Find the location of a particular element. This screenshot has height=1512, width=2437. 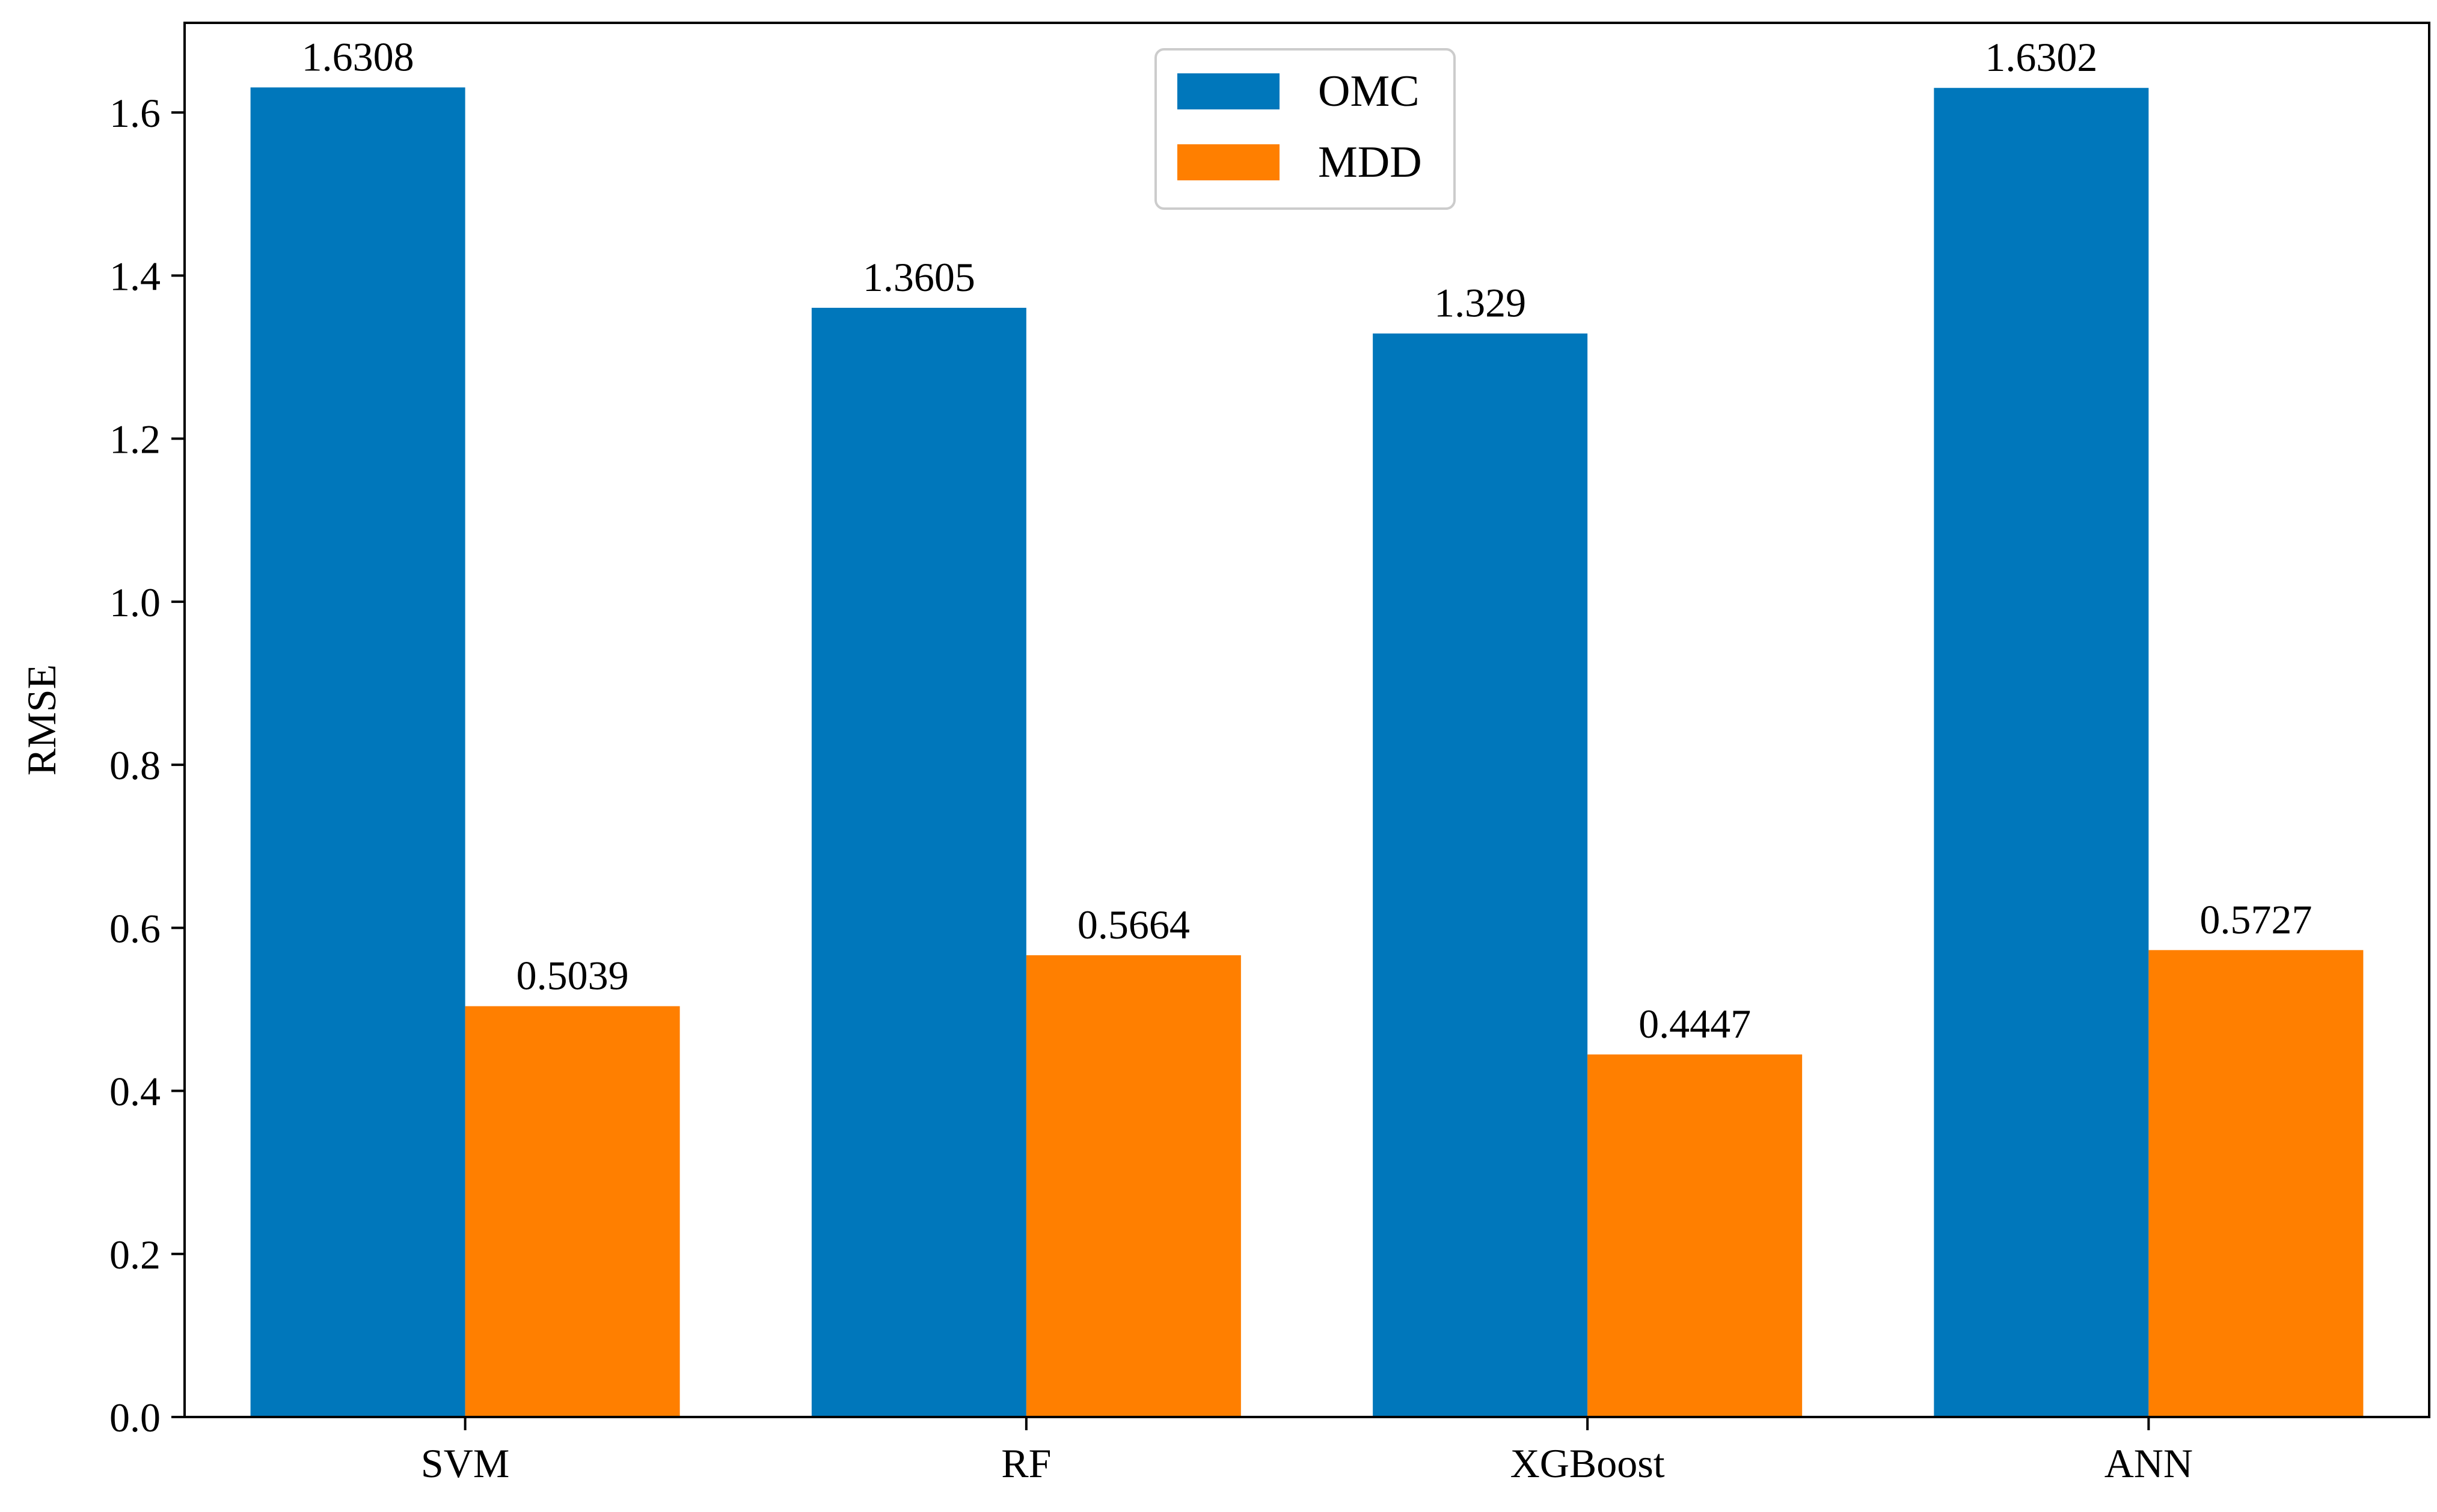

legend-label-omc: OMC is located at coordinates (1369, 91).